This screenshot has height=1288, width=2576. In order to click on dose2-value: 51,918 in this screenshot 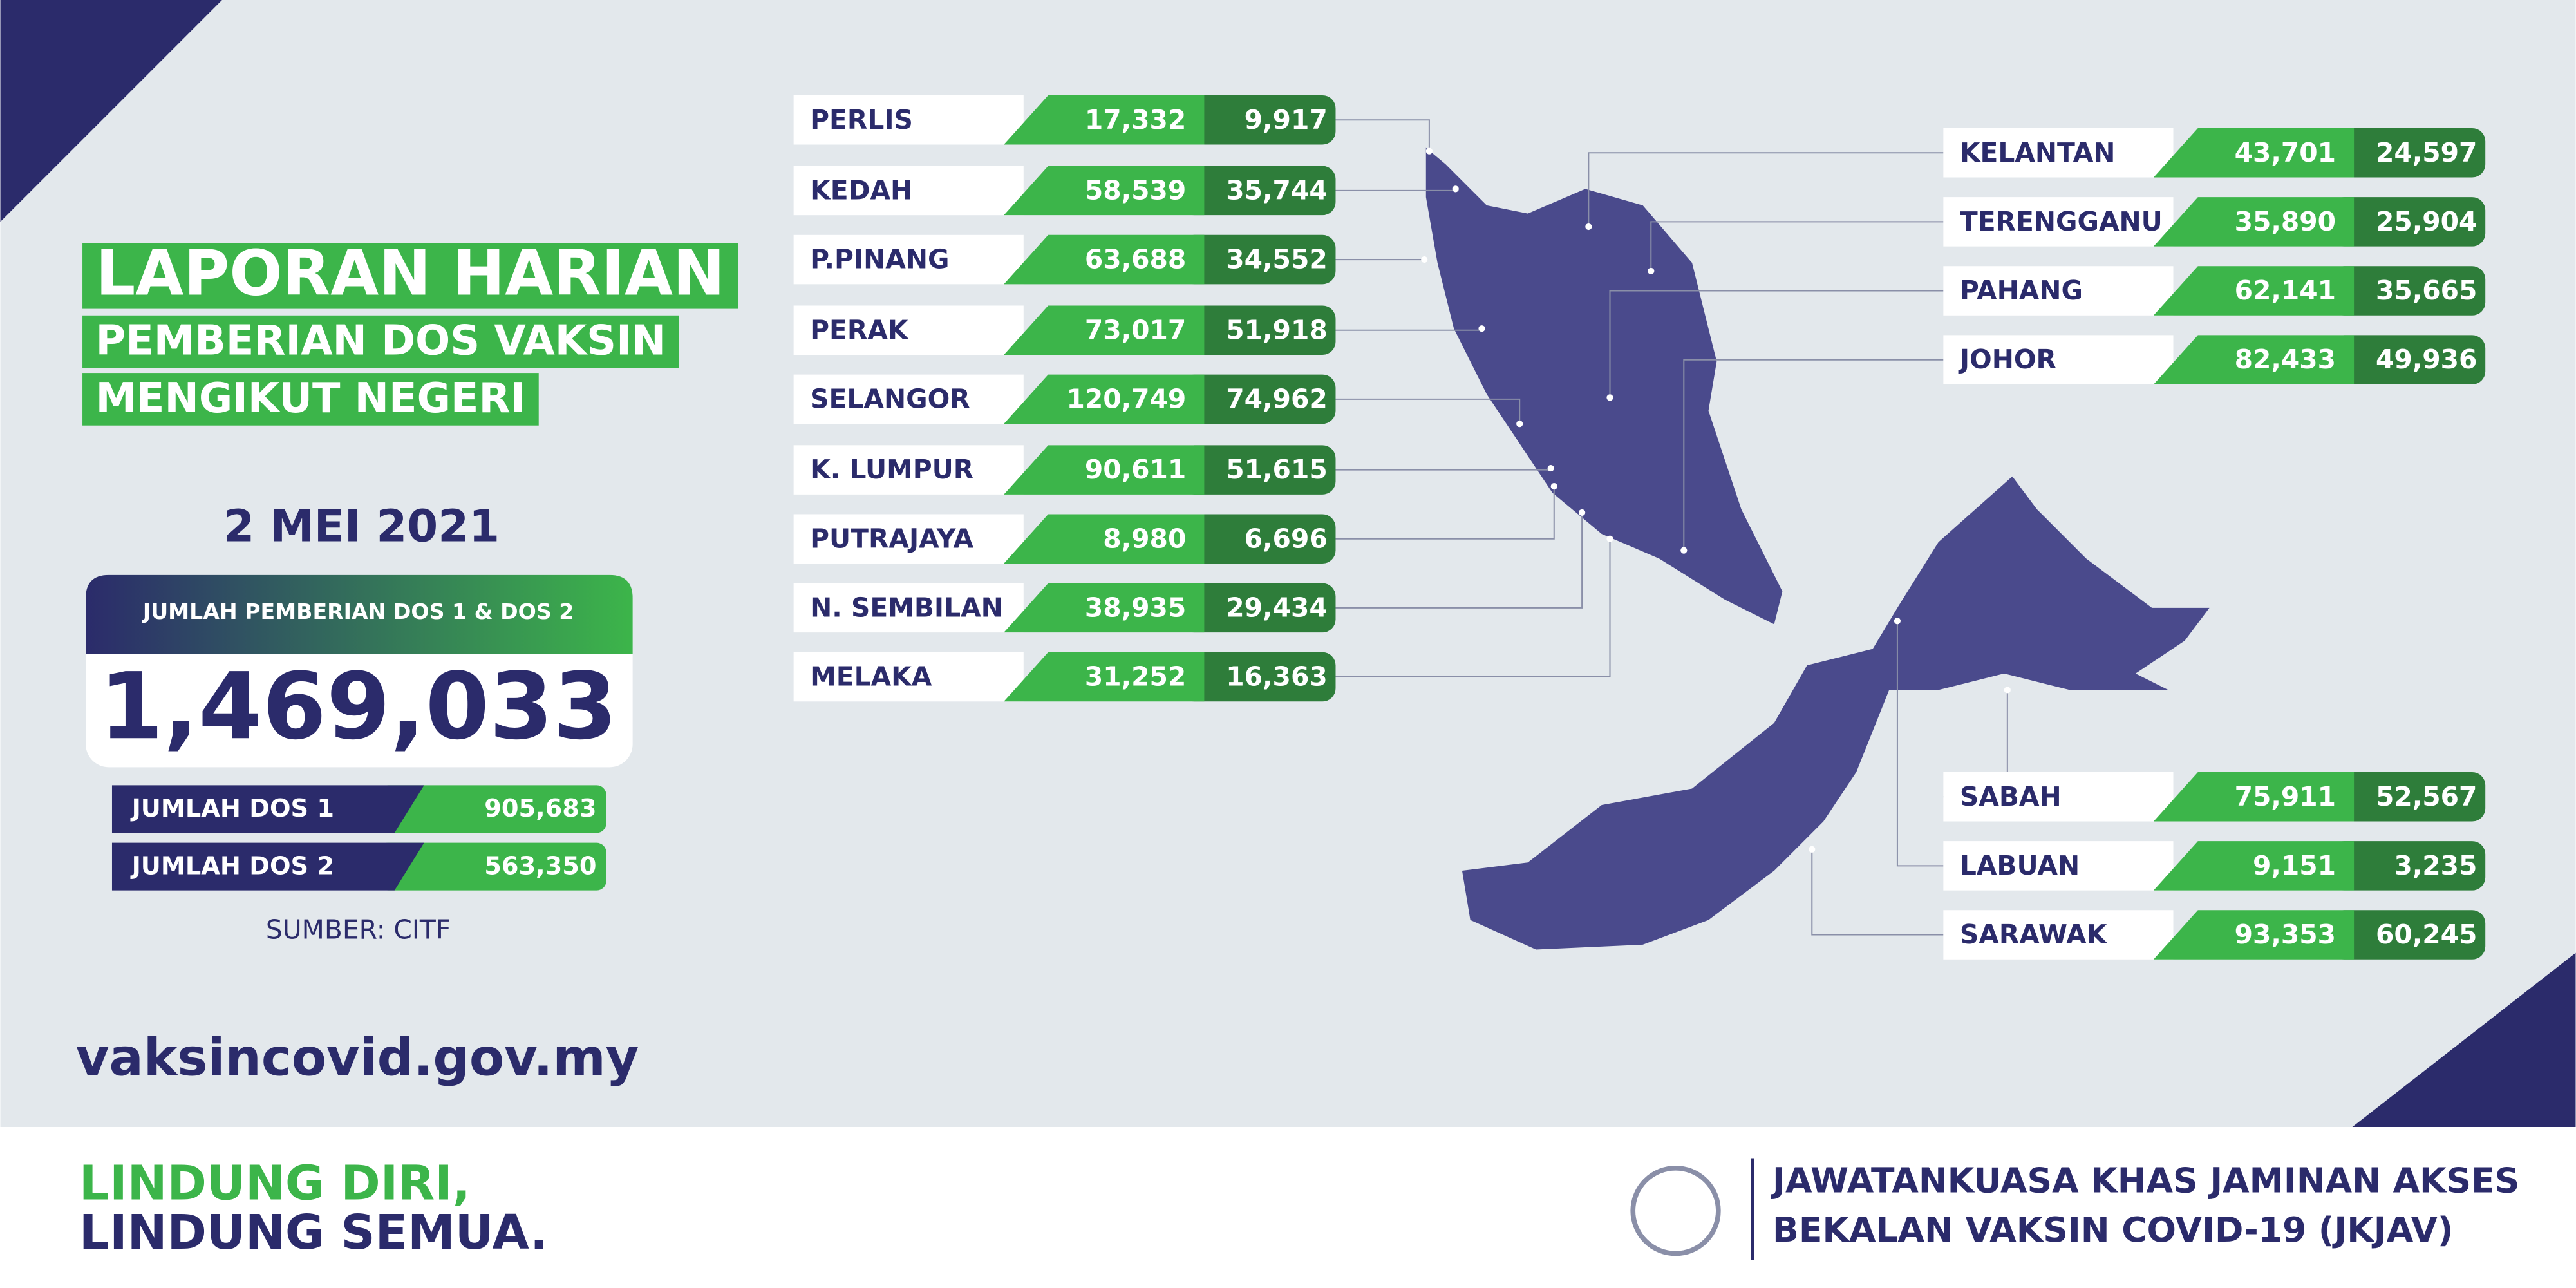, I will do `click(1276, 329)`.